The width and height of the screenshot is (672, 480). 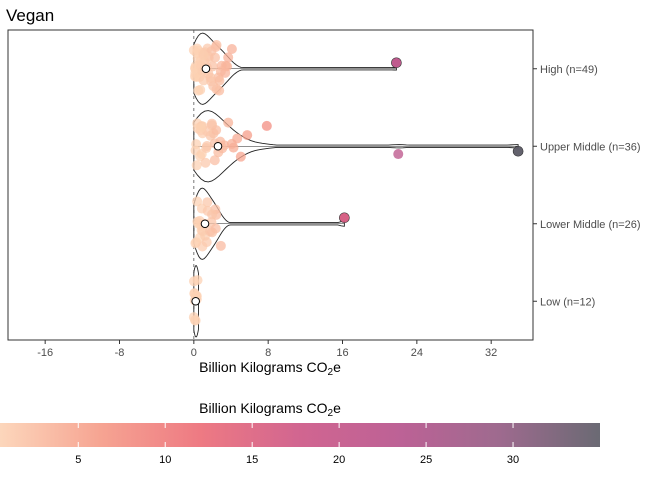 What do you see at coordinates (337, 408) in the screenshot?
I see `legend-title-tail: e` at bounding box center [337, 408].